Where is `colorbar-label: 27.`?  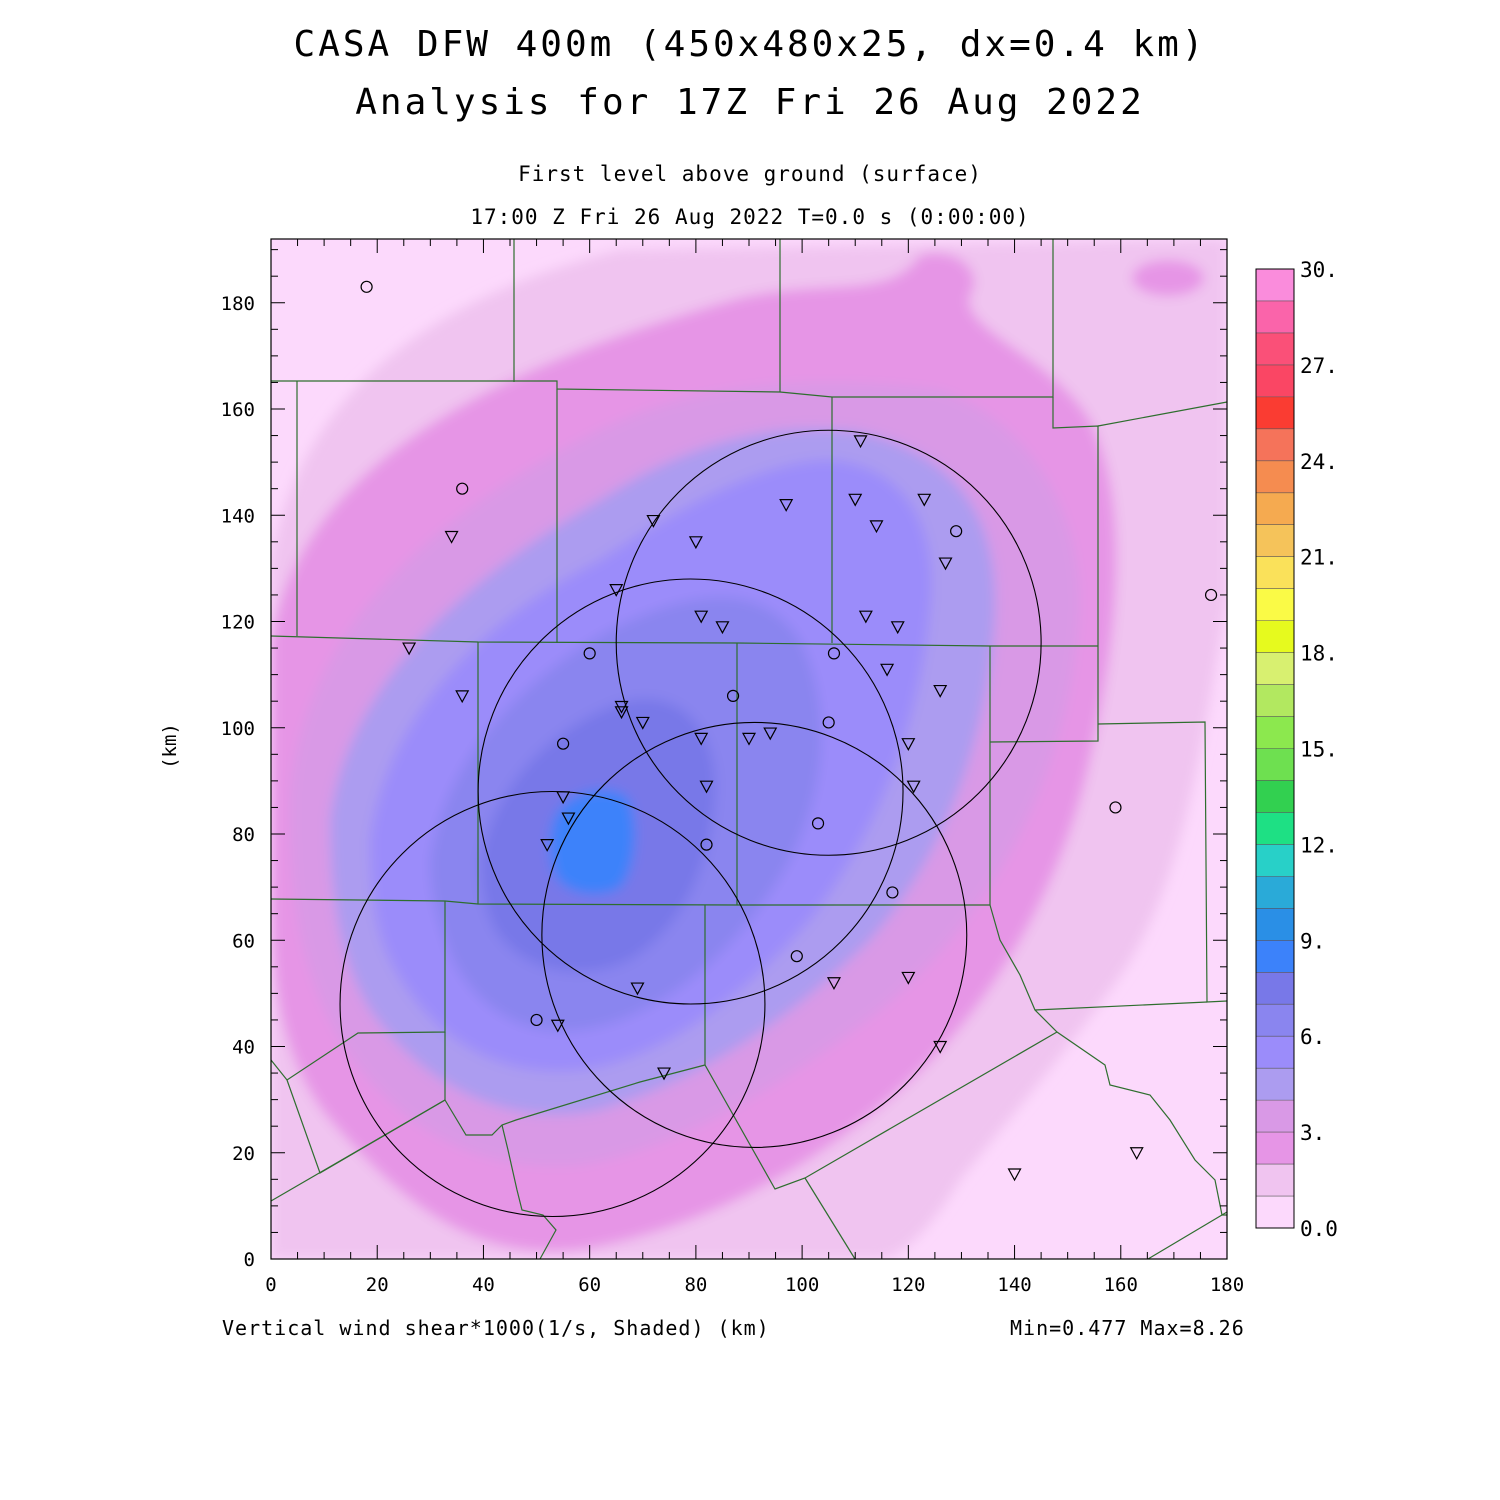
colorbar-label: 27. is located at coordinates (1319, 366).